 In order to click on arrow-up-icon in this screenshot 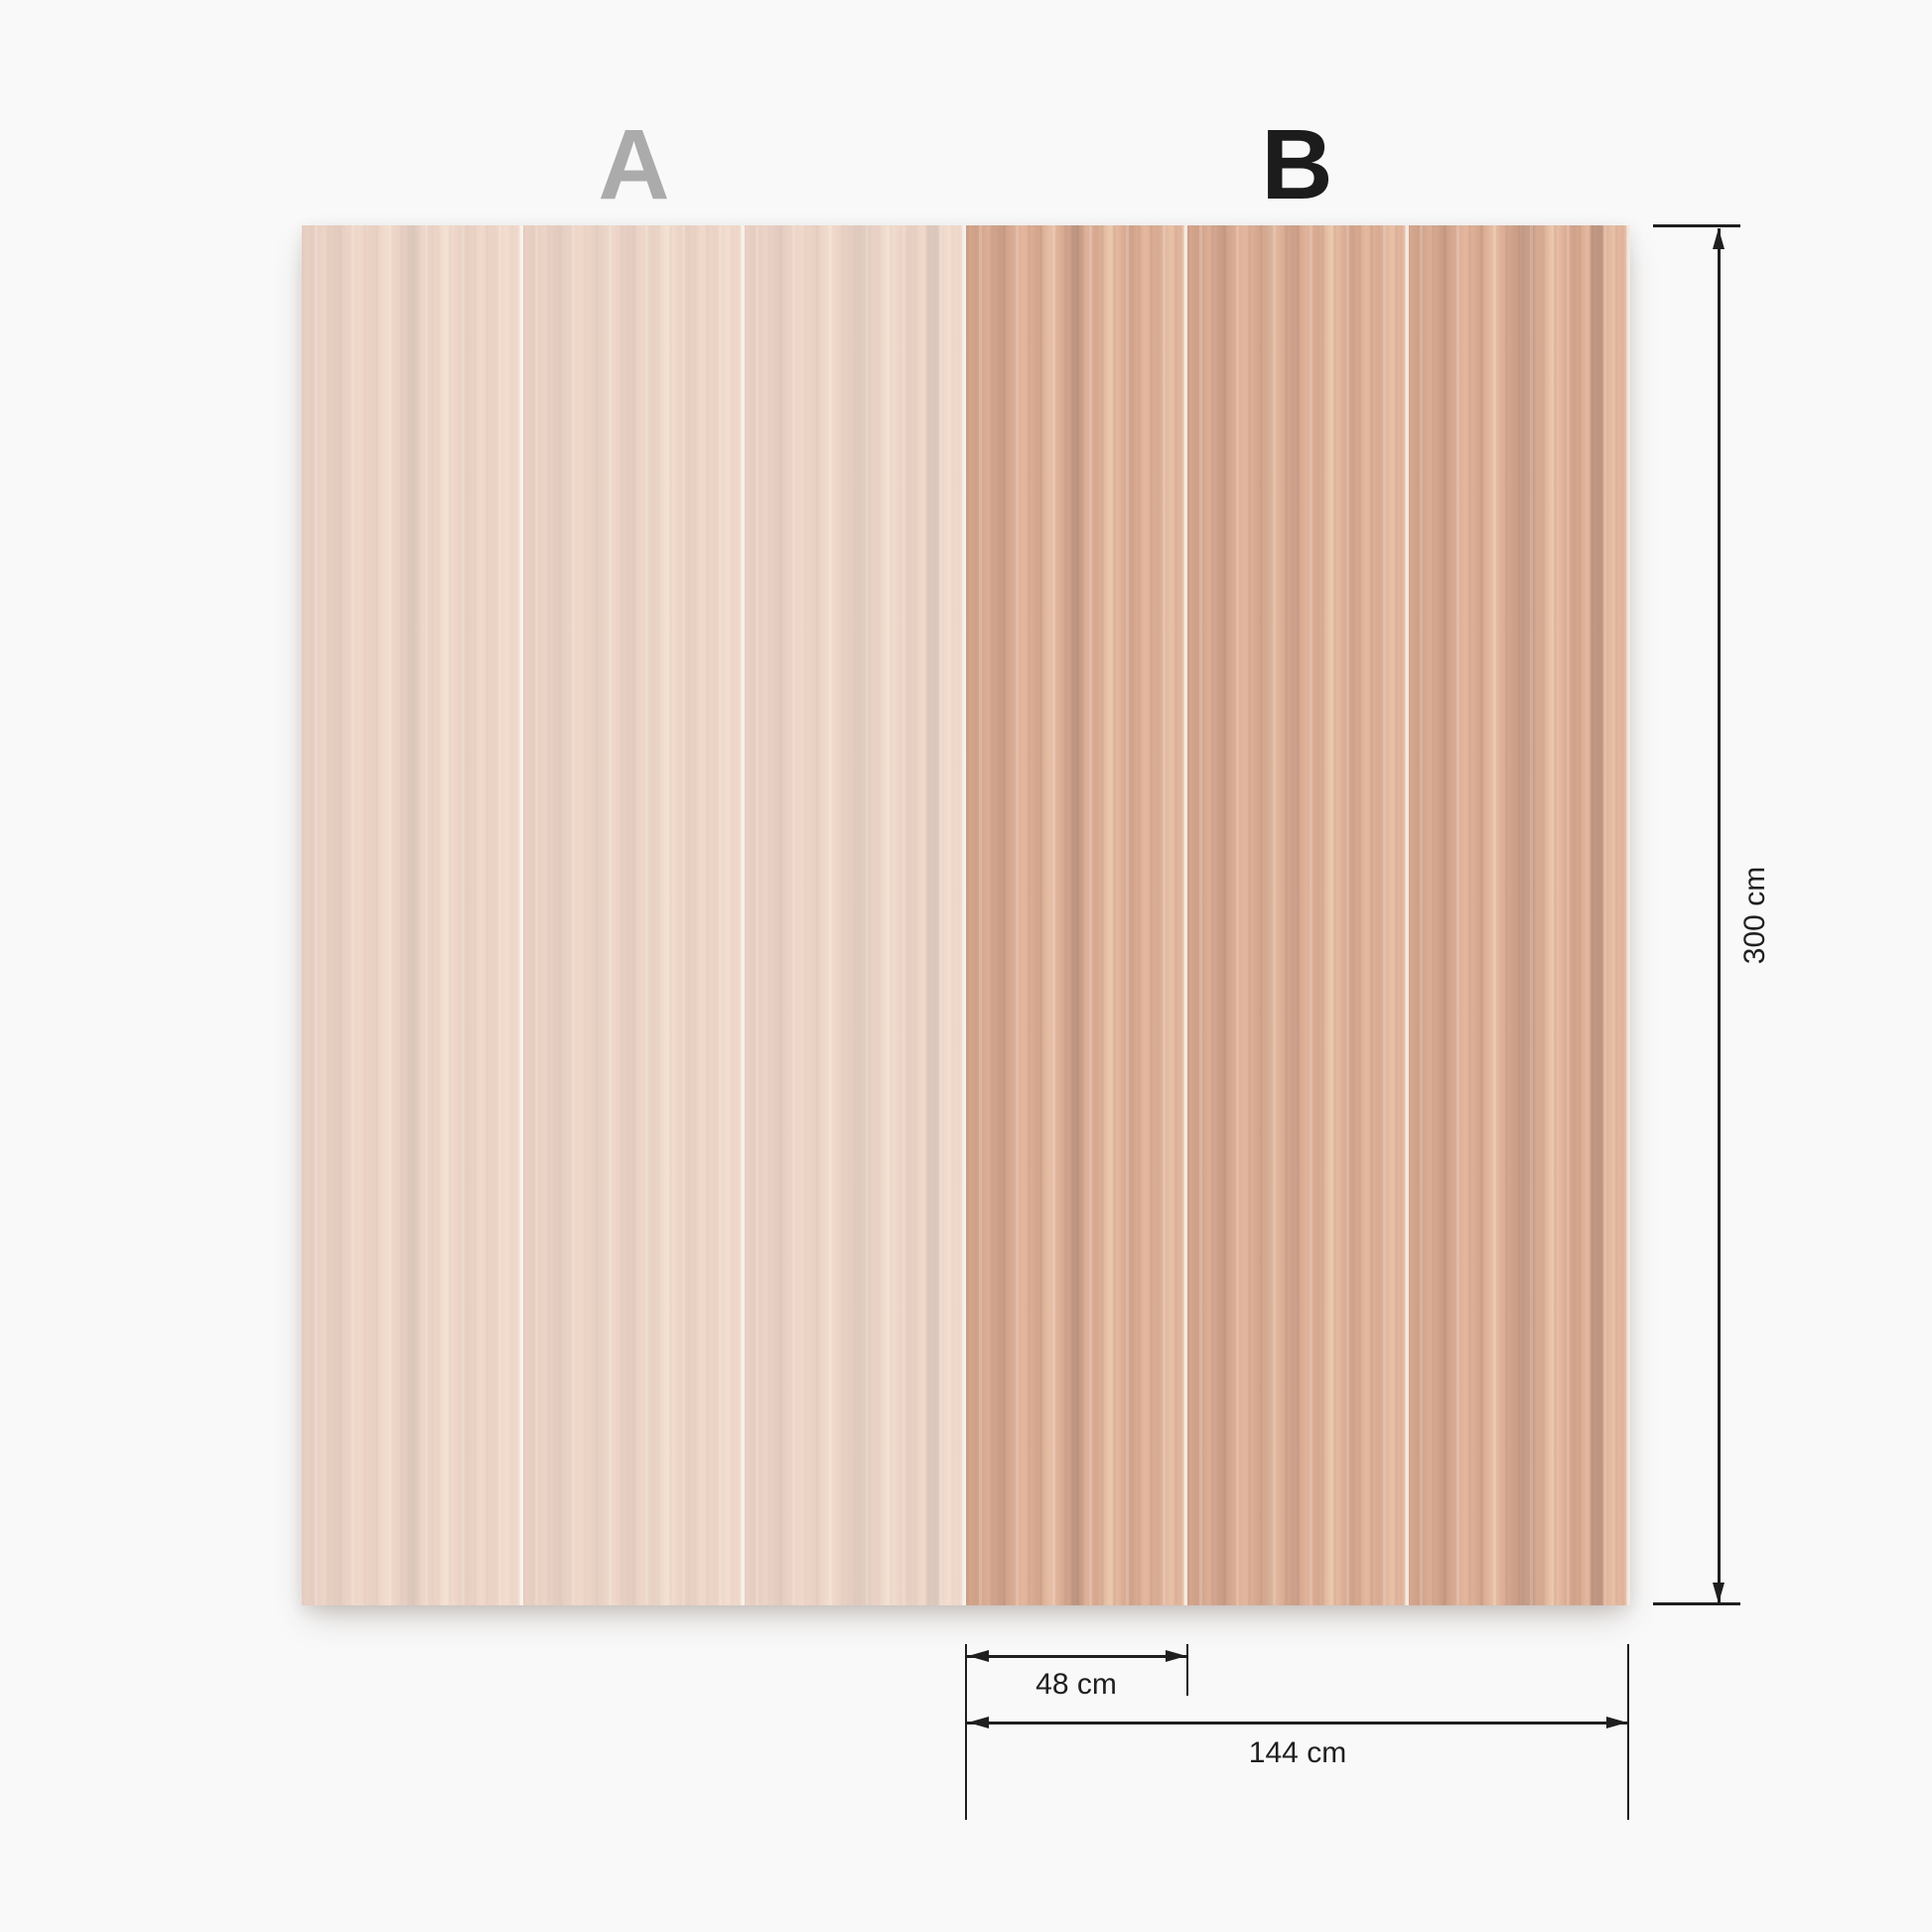, I will do `click(1719, 238)`.